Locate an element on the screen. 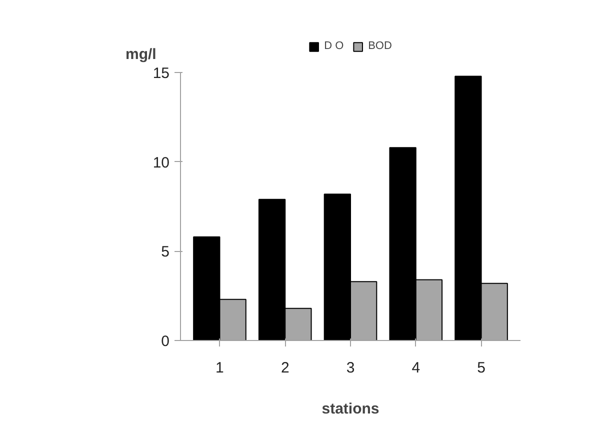 Image resolution: width=615 pixels, height=434 pixels. x-axis-title: stations is located at coordinates (351, 409).